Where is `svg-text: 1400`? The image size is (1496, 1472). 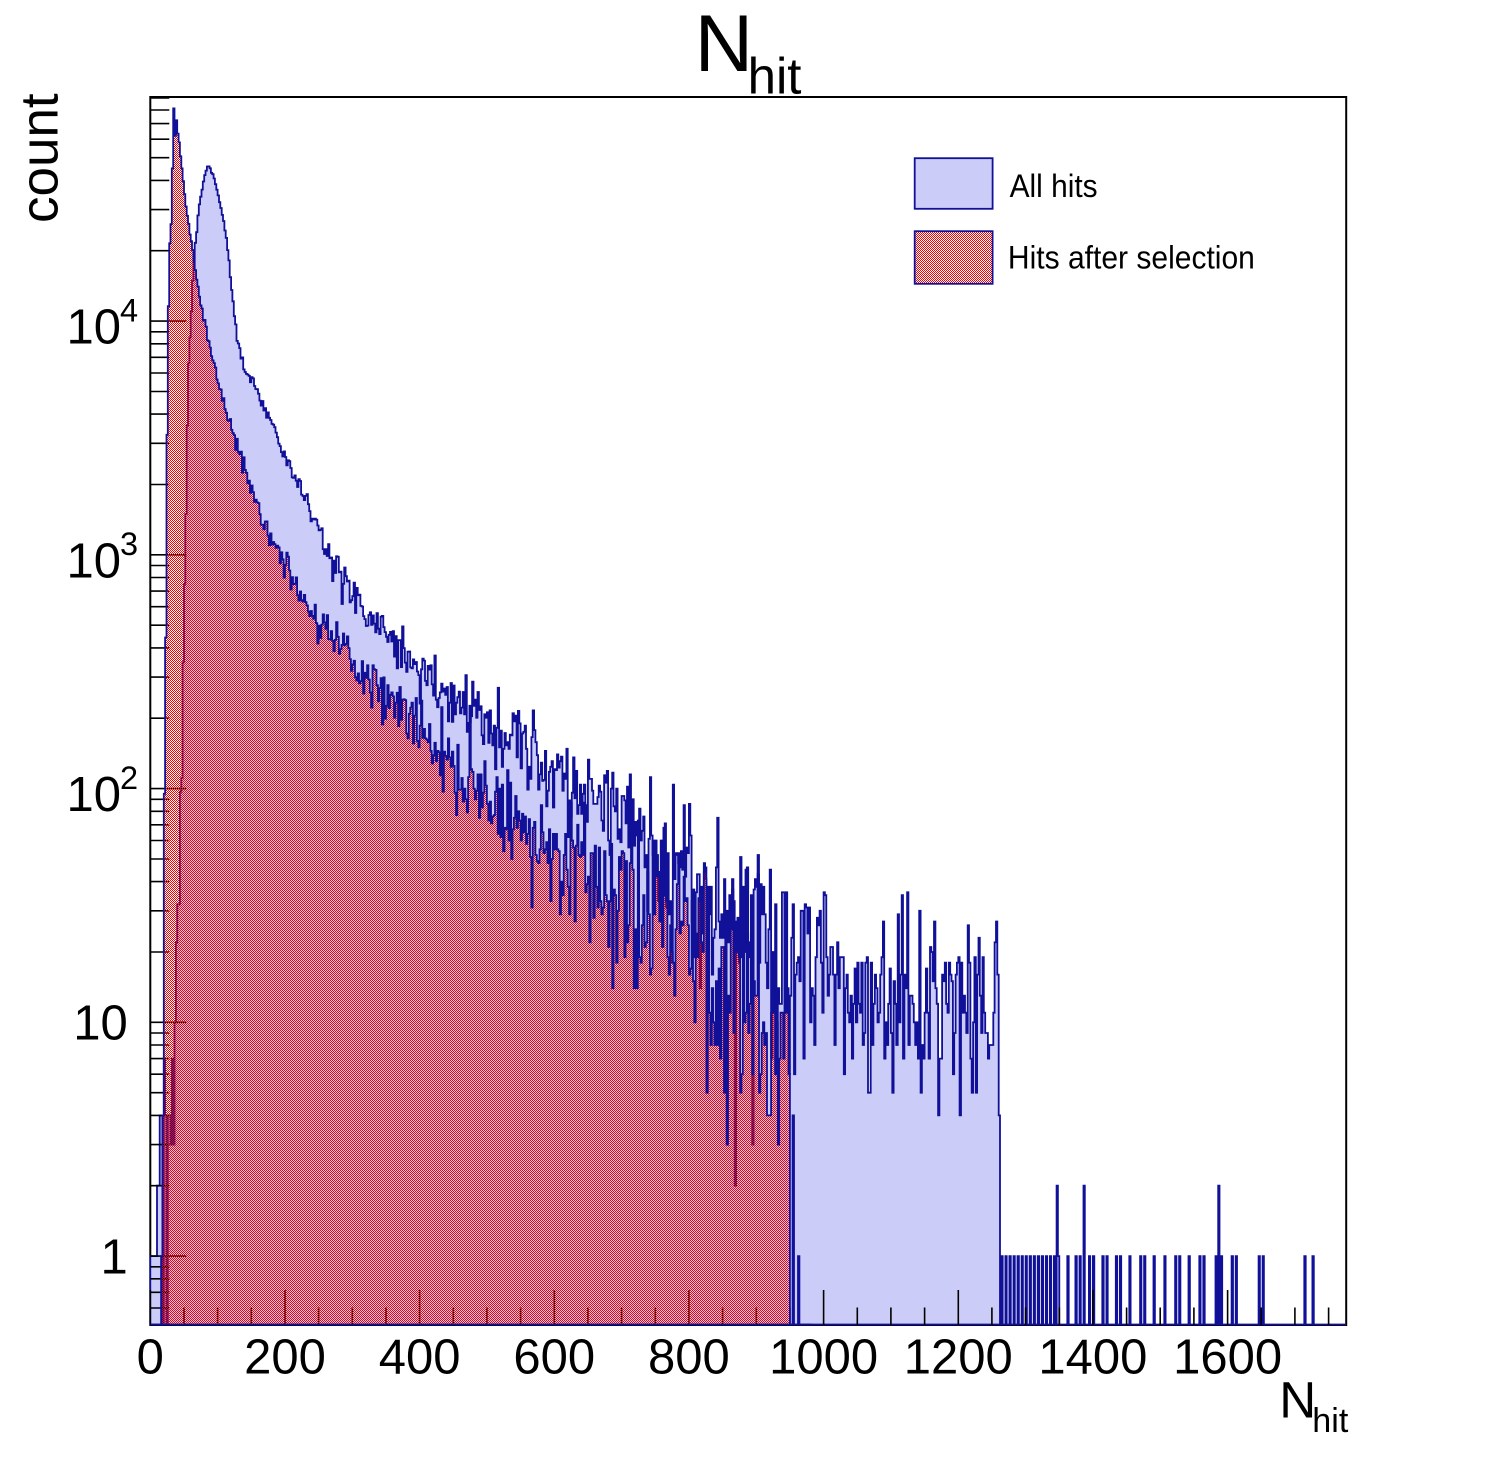 svg-text: 1400 is located at coordinates (1092, 1358).